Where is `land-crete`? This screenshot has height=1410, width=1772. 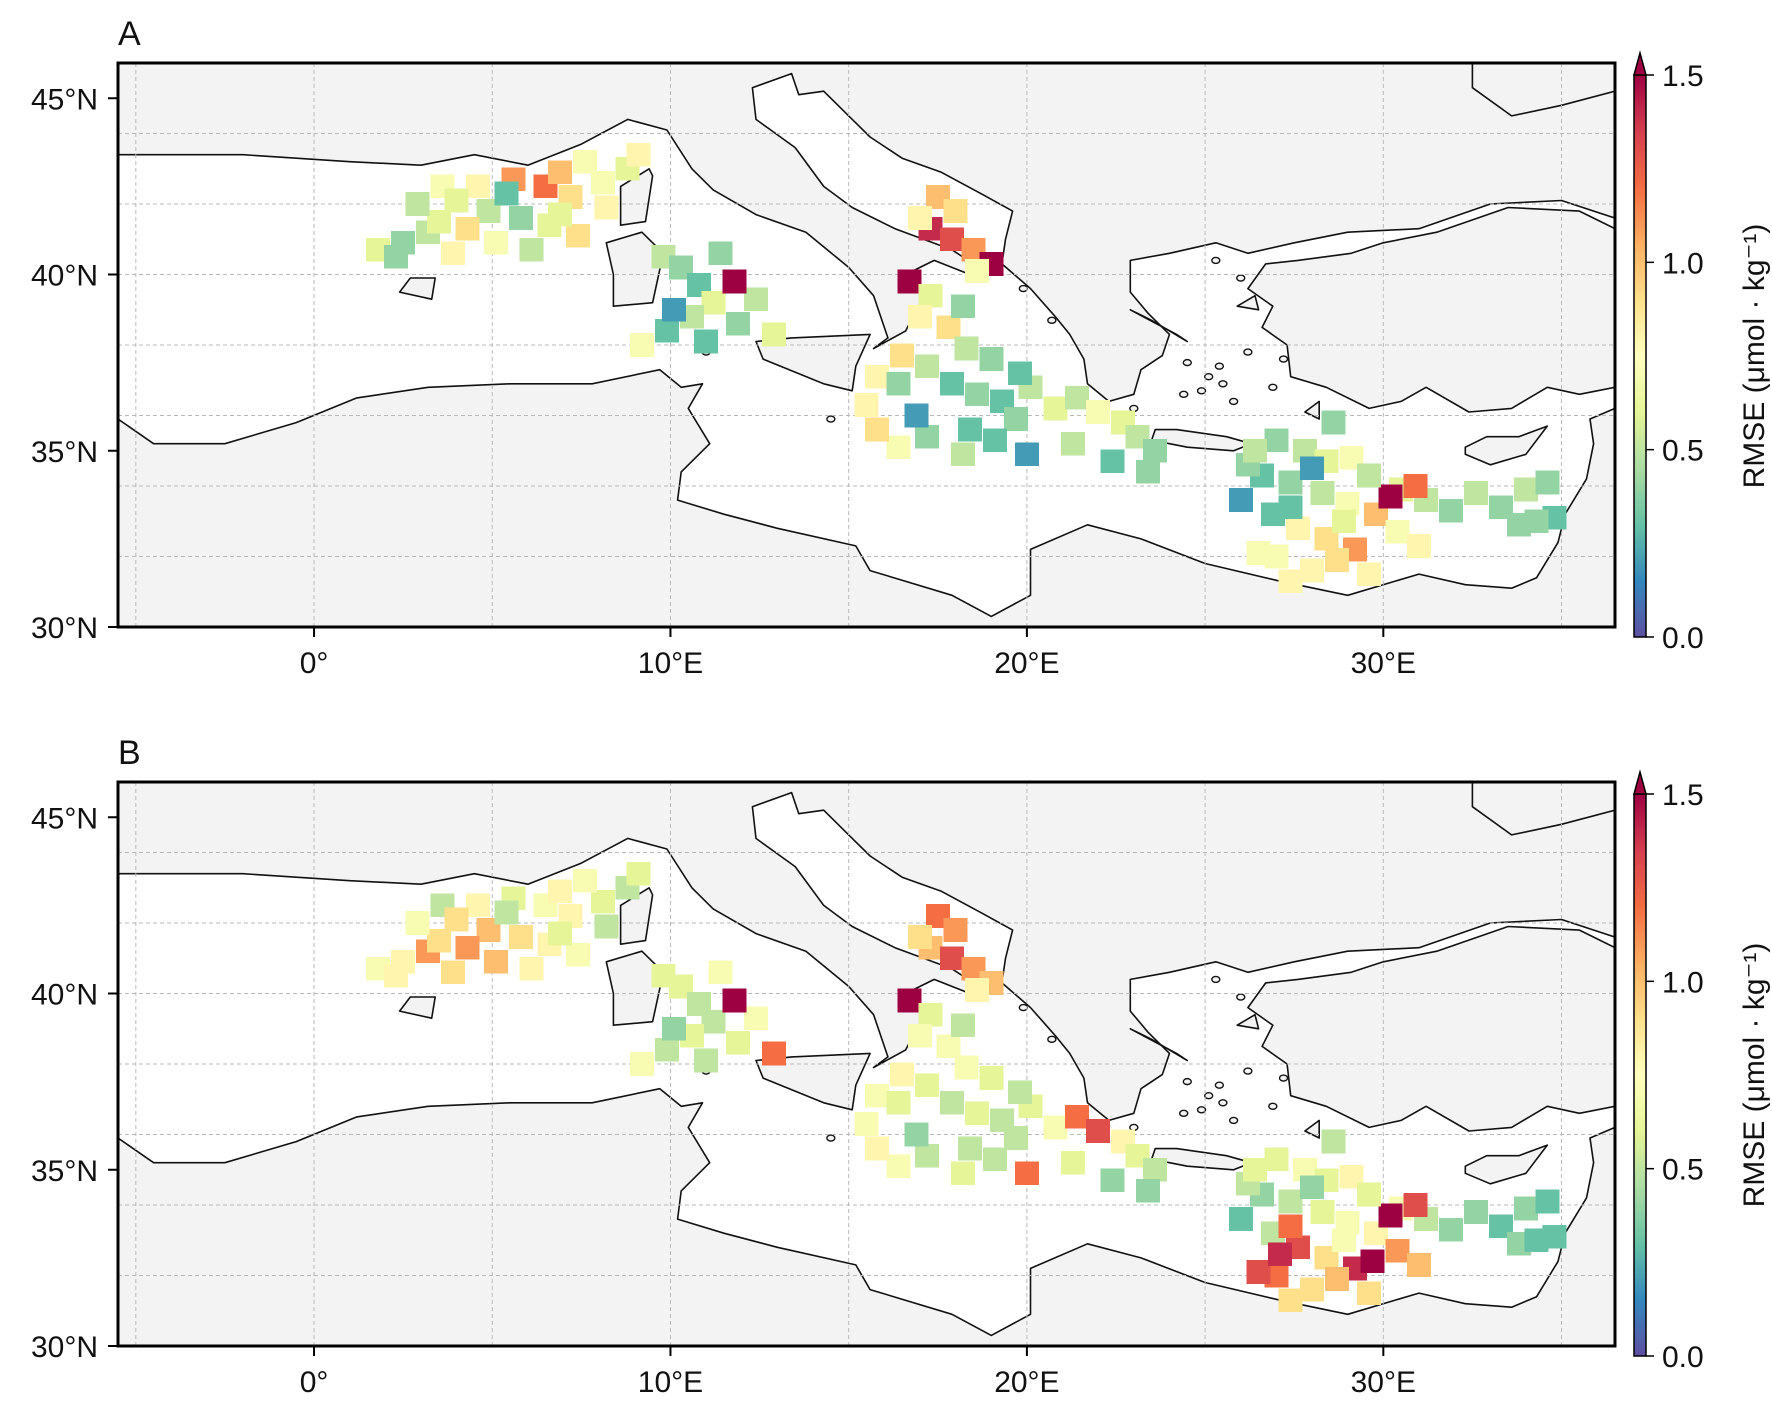 land-crete is located at coordinates (1201, 440).